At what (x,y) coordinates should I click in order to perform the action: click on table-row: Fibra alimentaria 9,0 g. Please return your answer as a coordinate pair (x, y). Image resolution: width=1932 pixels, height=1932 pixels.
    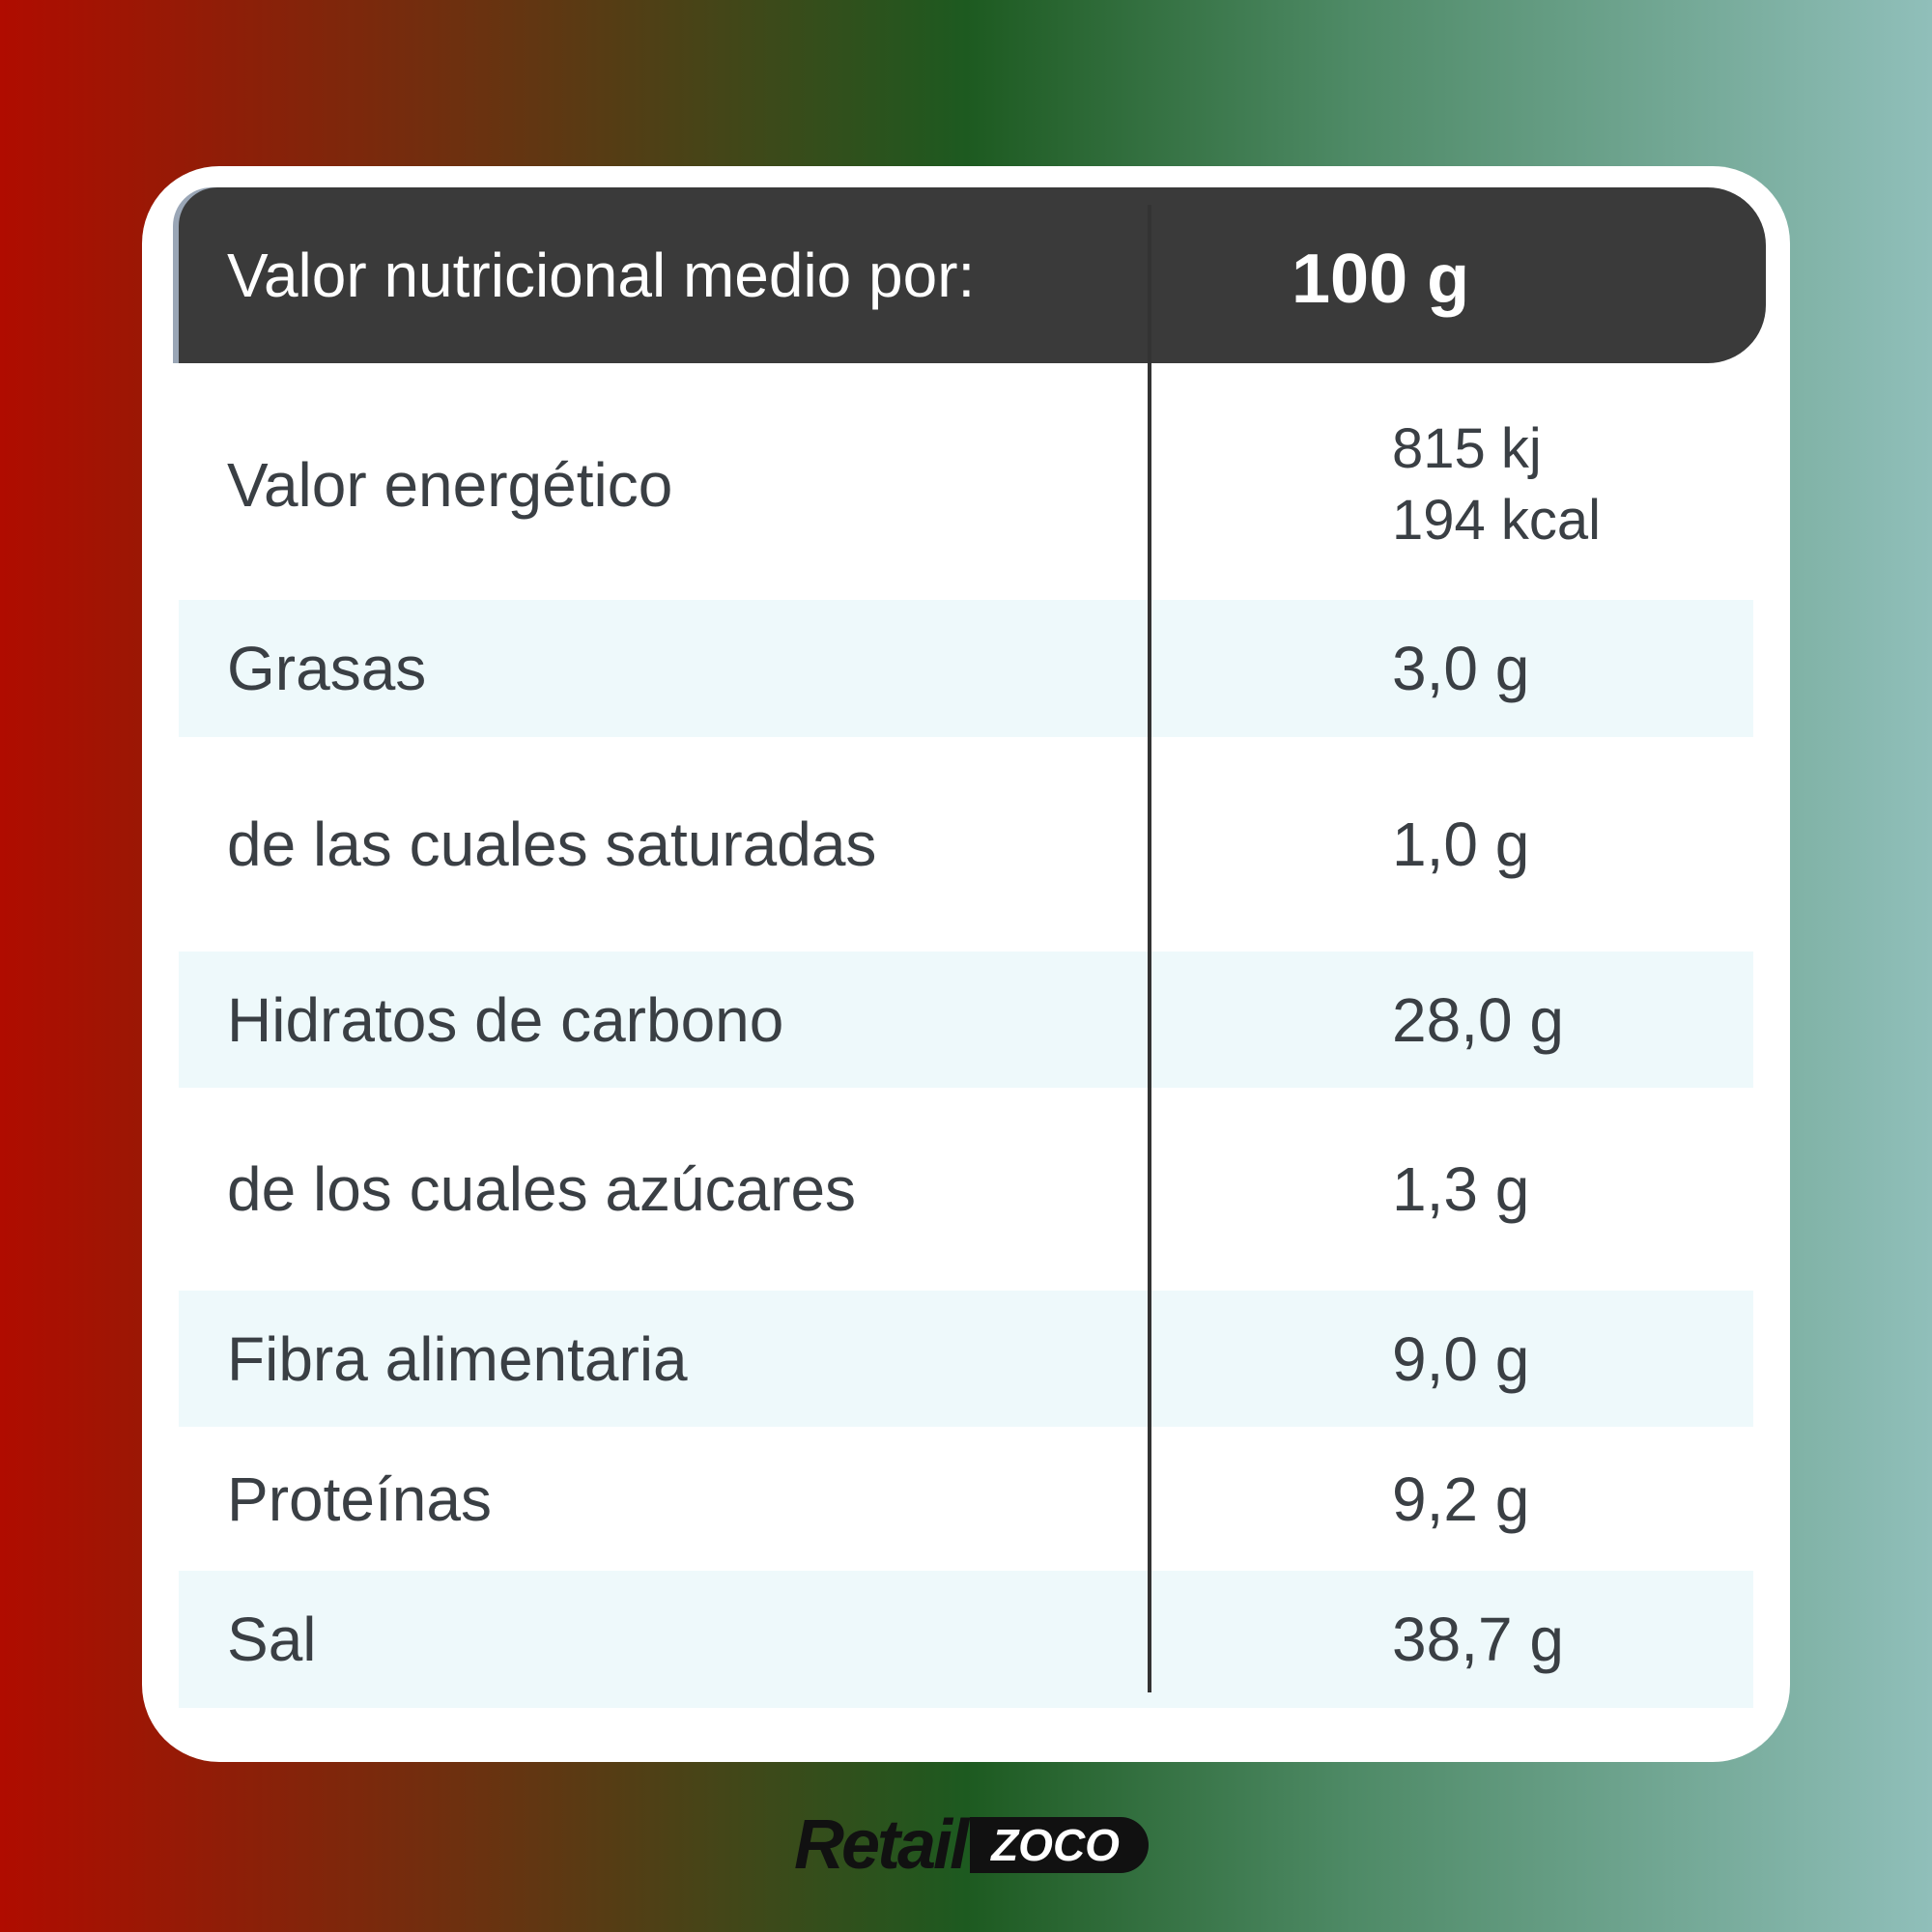
    Looking at the image, I should click on (966, 1359).